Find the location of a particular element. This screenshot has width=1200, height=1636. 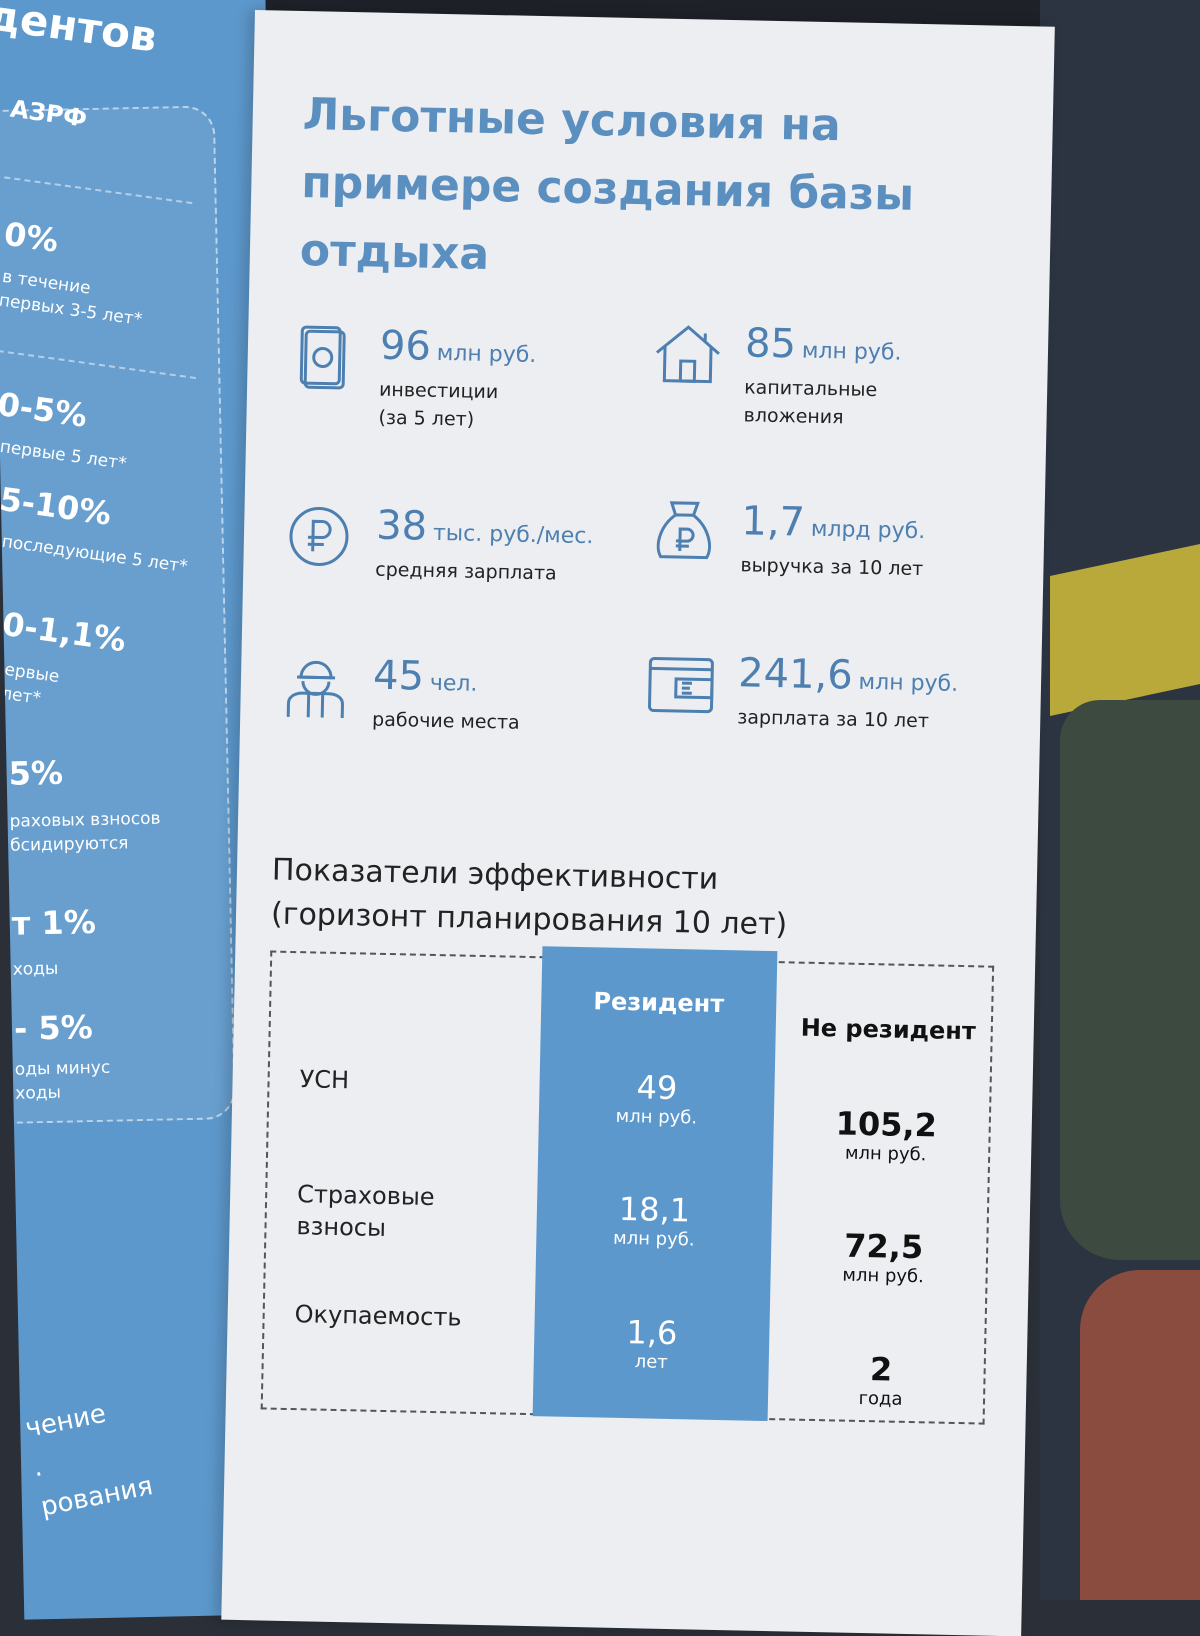

row-label-usn: УСН is located at coordinates (324, 1080).